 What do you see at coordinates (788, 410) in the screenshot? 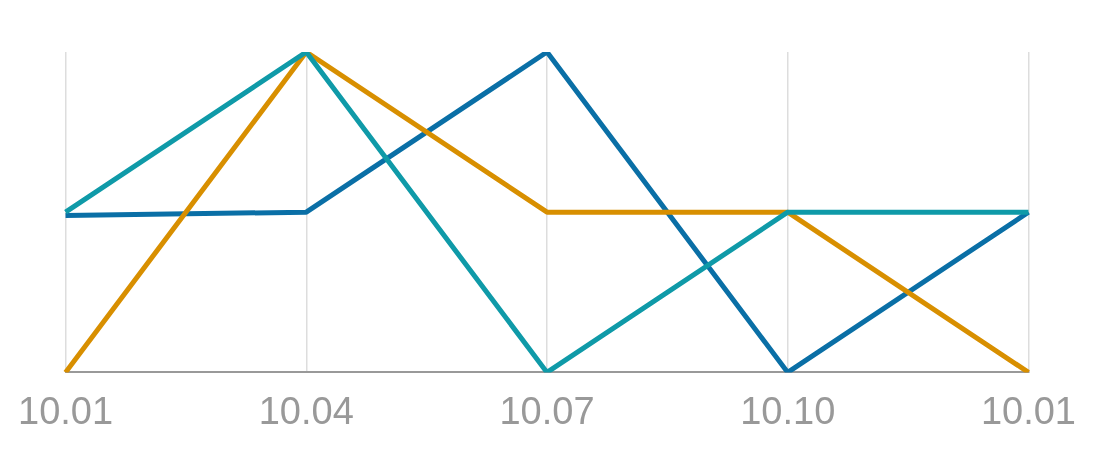
I see `x-tick-label: 10.10` at bounding box center [788, 410].